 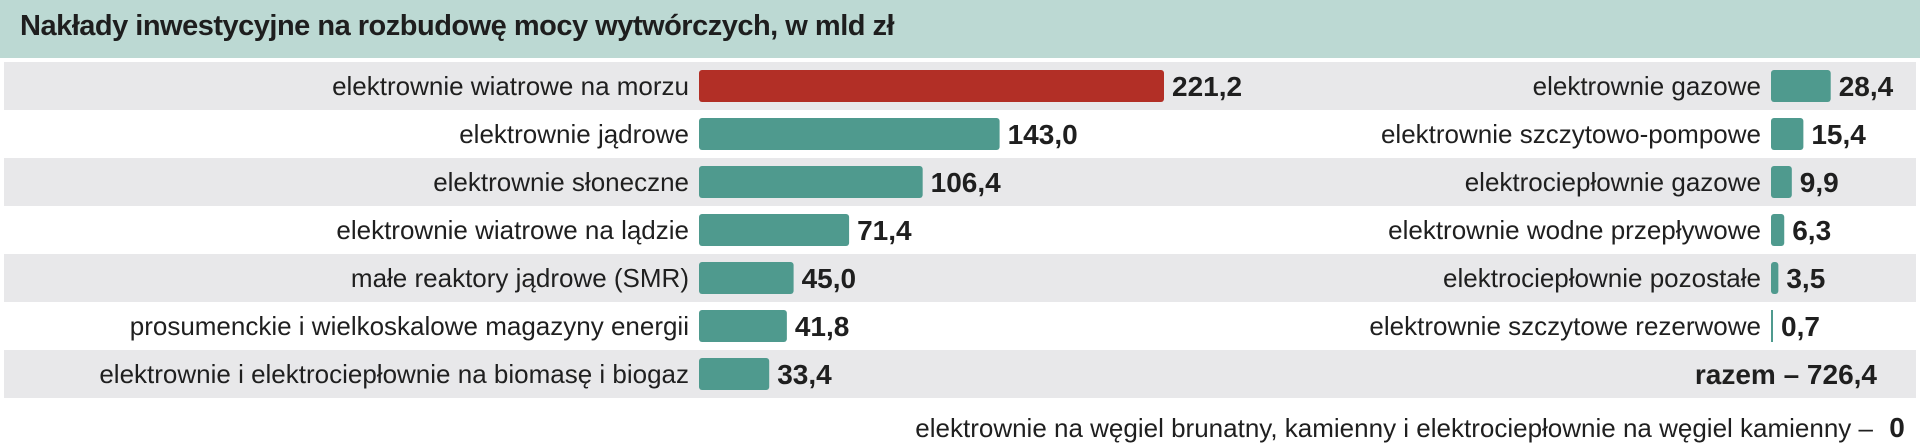 I want to click on total-label: razem – 726,4, so click(x=1786, y=374).